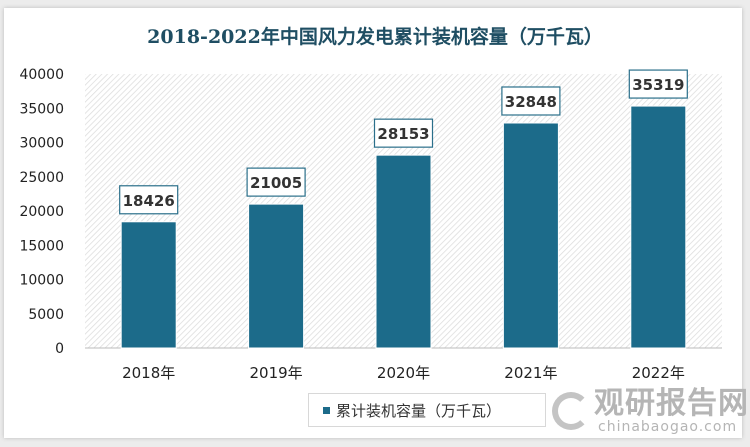 This screenshot has width=750, height=447. Describe the element at coordinates (658, 373) in the screenshot. I see `x-tick-label: 2022年` at that location.